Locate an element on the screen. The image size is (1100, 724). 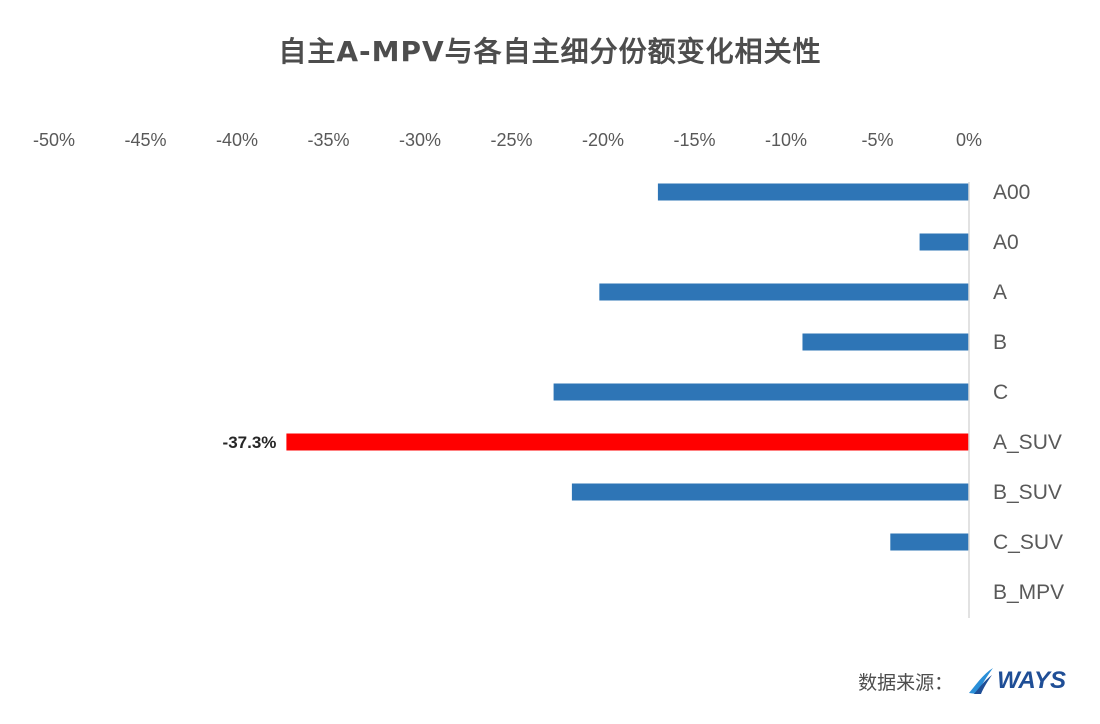
x-tick-label: -5% is located at coordinates (877, 140).